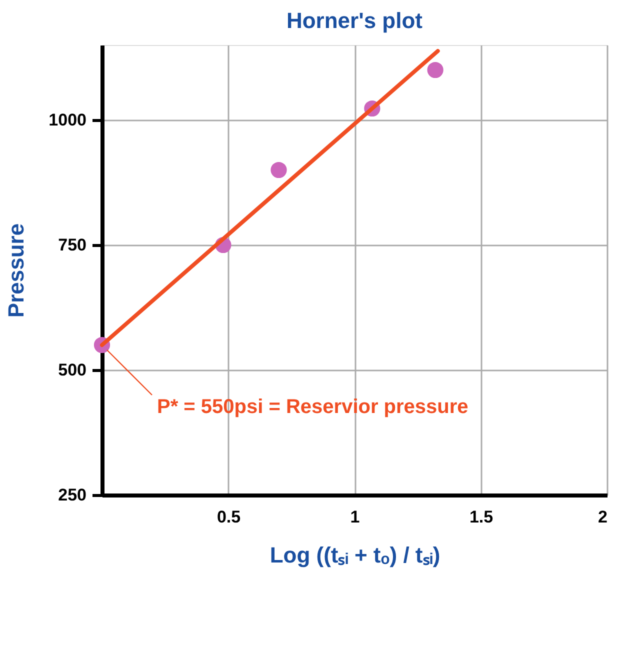 This screenshot has width=643, height=668. I want to click on y-tick-label: 250, so click(72, 495).